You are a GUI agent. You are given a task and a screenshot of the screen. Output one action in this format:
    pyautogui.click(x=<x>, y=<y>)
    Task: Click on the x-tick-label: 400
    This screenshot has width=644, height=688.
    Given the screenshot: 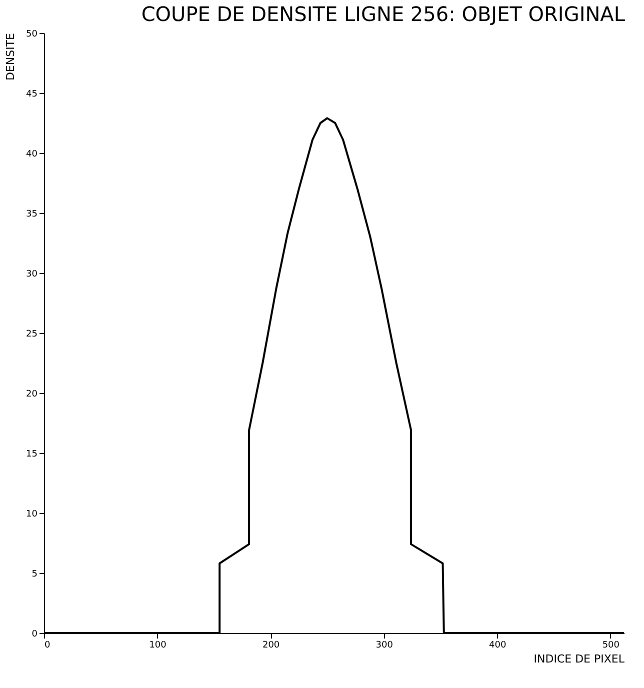 What is the action you would take?
    pyautogui.click(x=497, y=645)
    